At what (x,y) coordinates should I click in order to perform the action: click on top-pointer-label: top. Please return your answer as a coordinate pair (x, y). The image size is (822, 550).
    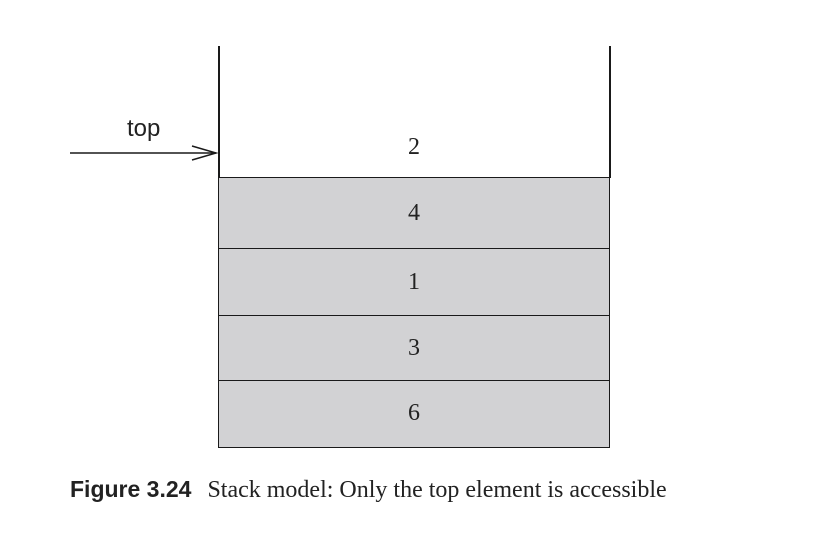
    Looking at the image, I should click on (144, 128).